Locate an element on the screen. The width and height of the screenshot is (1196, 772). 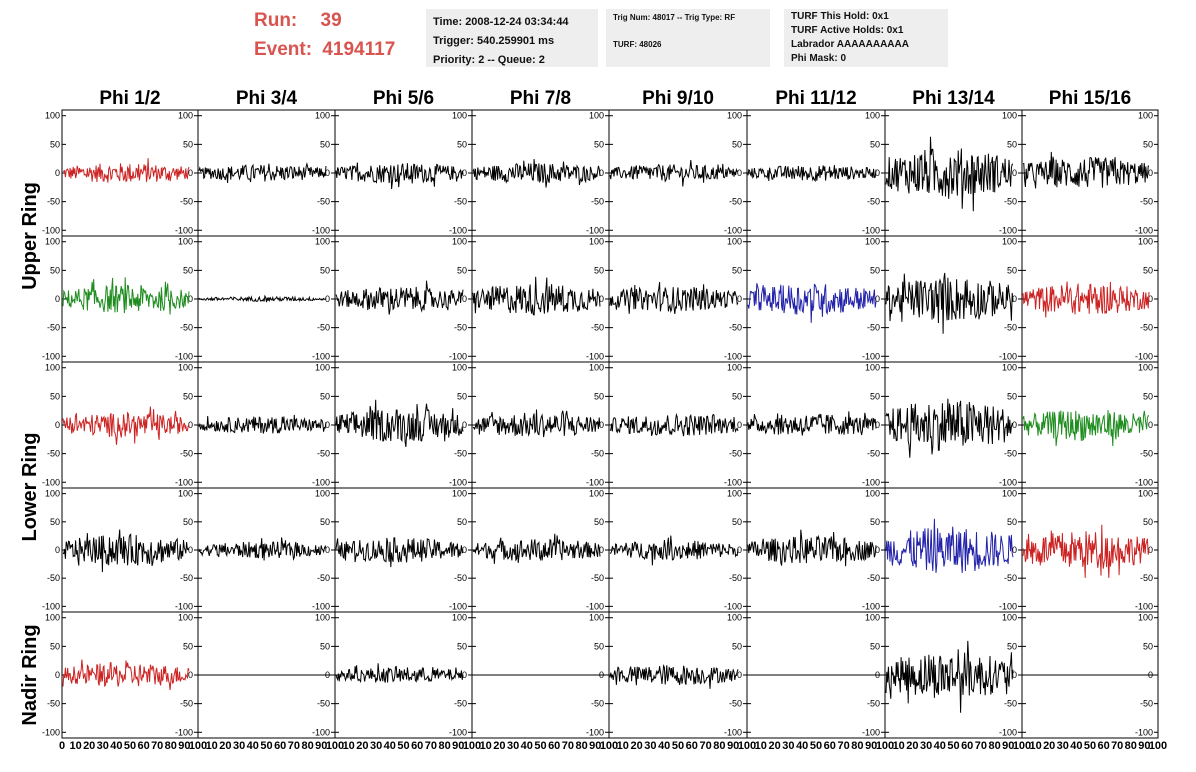
ring-label: Nadir Ring is located at coordinates (30, 674).